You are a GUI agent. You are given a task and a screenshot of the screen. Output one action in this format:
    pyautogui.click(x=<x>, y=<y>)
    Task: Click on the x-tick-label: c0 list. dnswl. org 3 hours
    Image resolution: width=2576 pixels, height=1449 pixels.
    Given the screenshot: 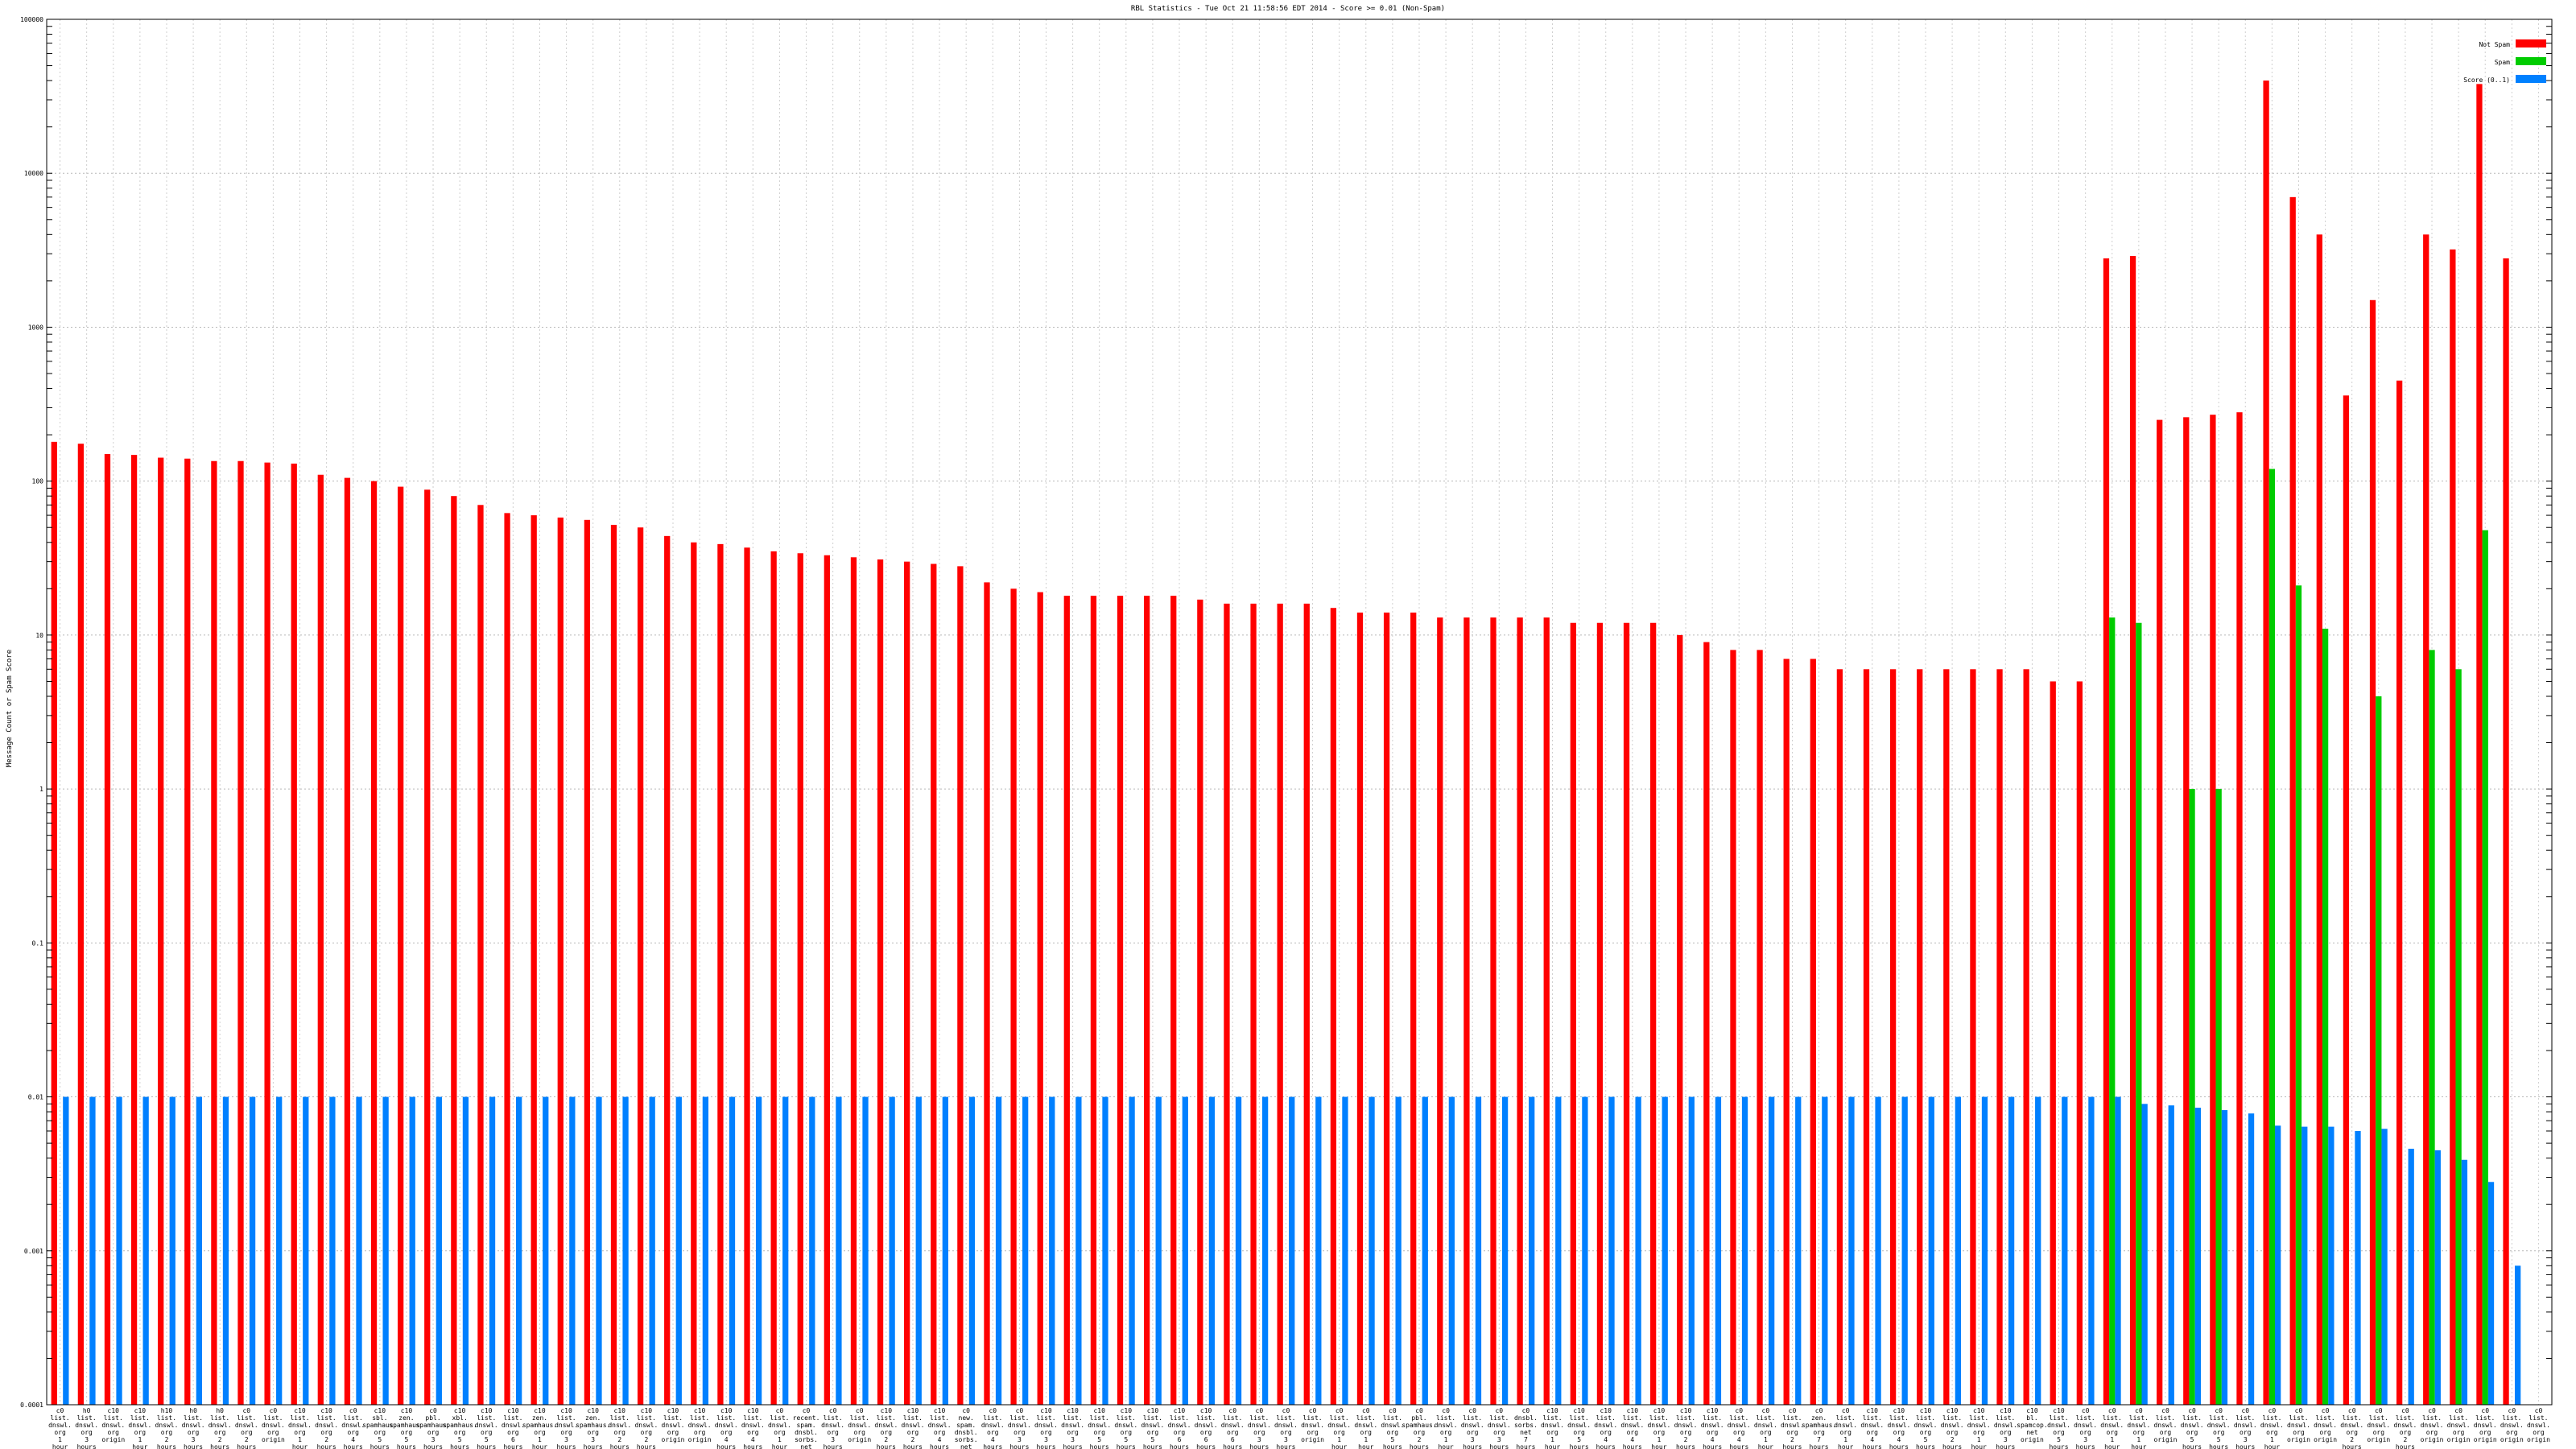 What is the action you would take?
    pyautogui.click(x=1259, y=1428)
    